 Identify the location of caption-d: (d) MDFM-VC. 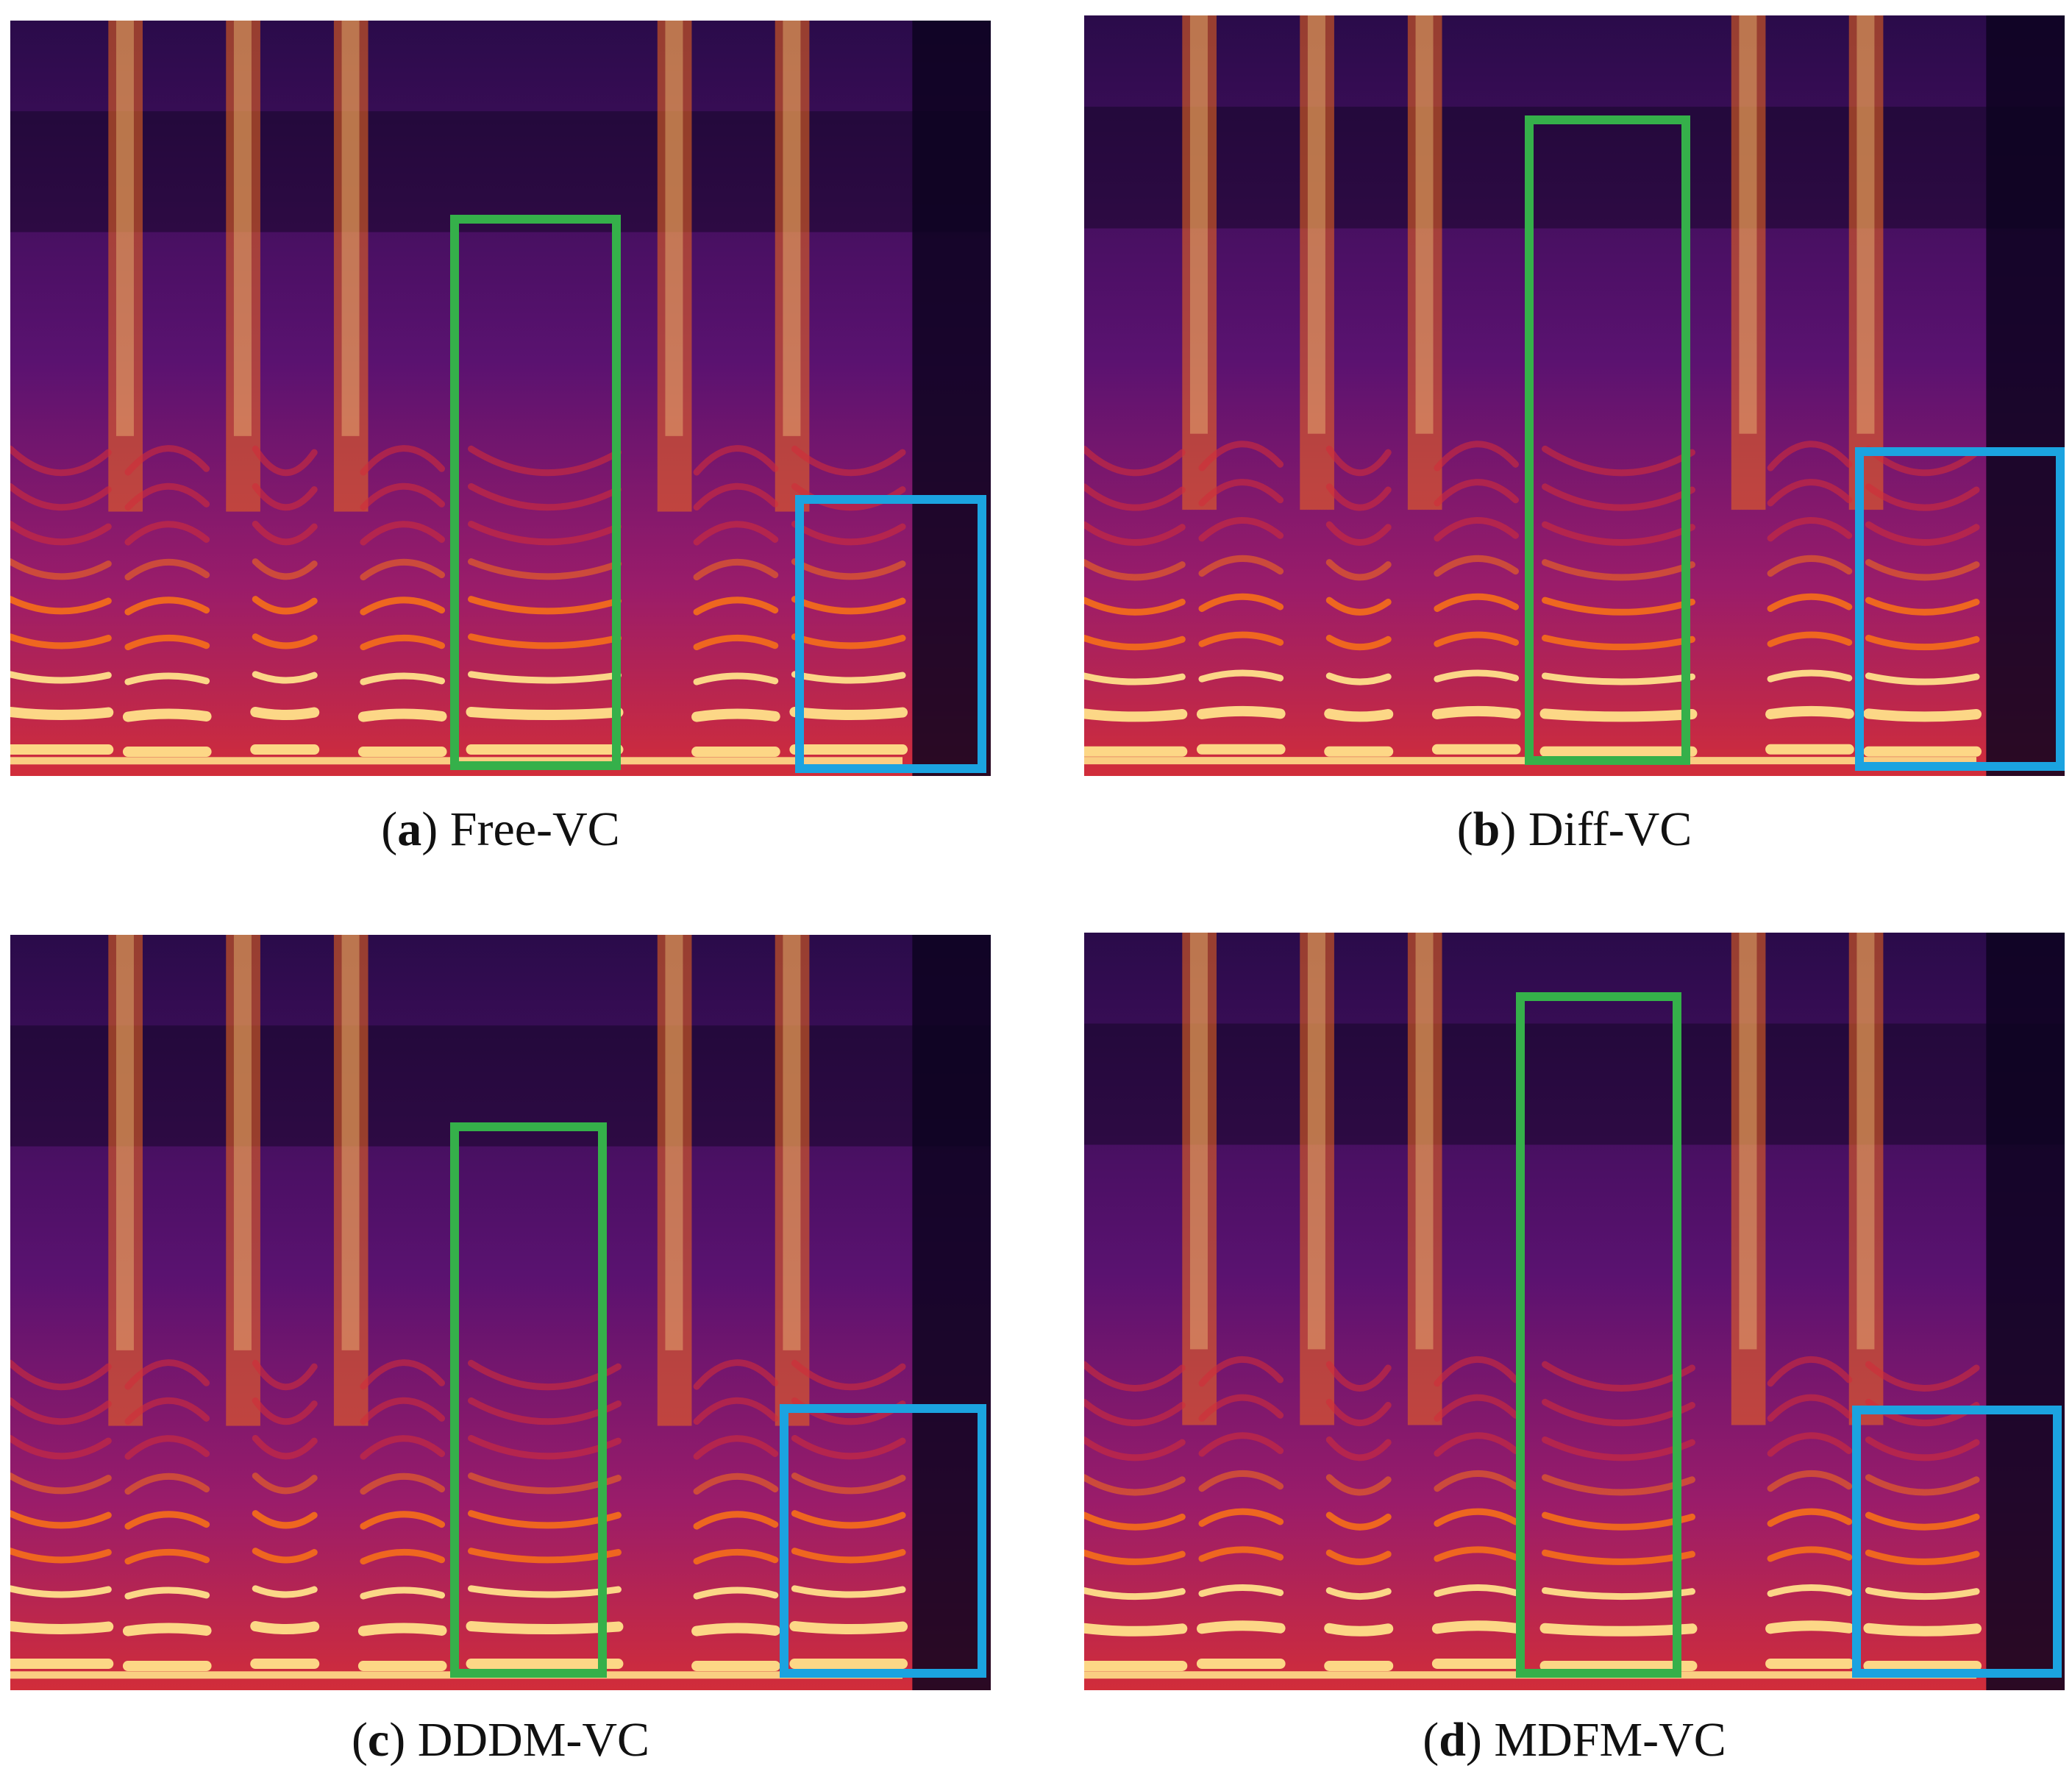
(1574, 1740).